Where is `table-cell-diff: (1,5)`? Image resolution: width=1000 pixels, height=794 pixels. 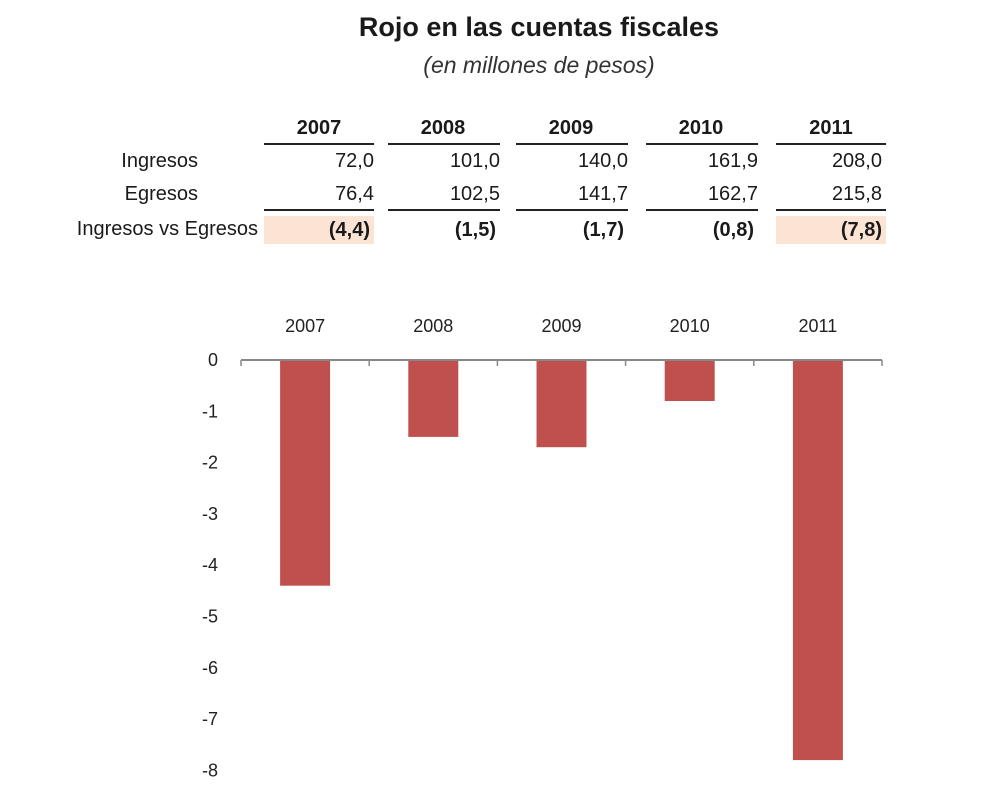 table-cell-diff: (1,5) is located at coordinates (475, 230).